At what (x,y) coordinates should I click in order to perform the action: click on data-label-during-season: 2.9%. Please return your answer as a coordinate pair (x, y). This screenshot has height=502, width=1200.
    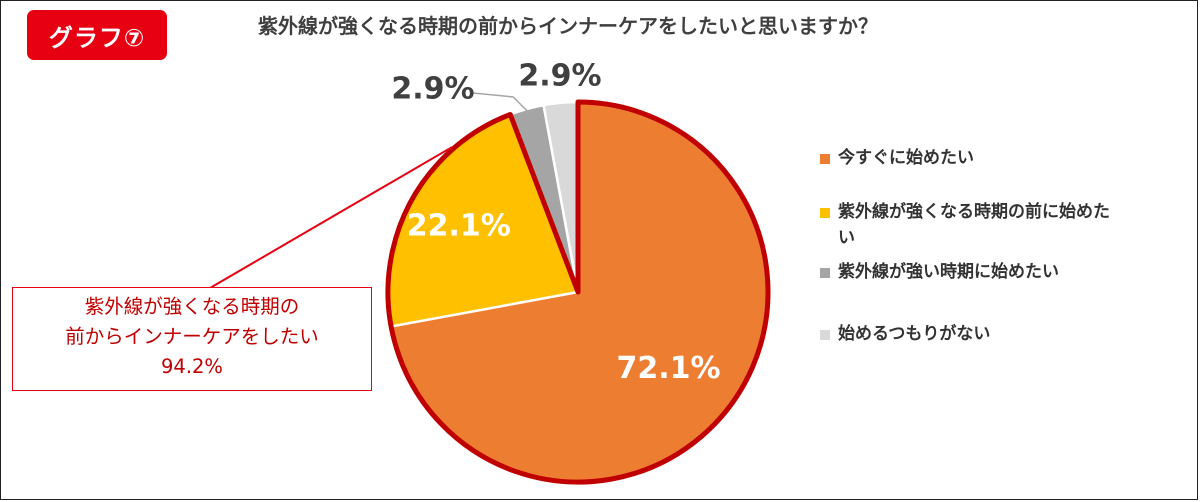
    Looking at the image, I should click on (432, 89).